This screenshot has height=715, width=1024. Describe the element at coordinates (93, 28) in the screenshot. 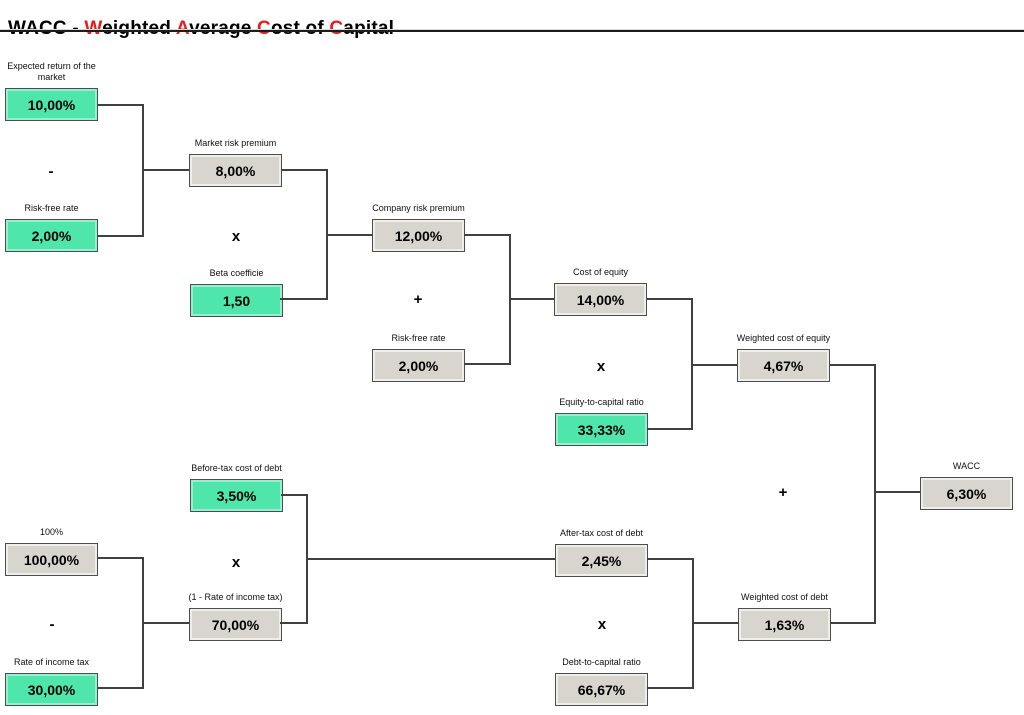

I see `title-segment-accent: W` at that location.